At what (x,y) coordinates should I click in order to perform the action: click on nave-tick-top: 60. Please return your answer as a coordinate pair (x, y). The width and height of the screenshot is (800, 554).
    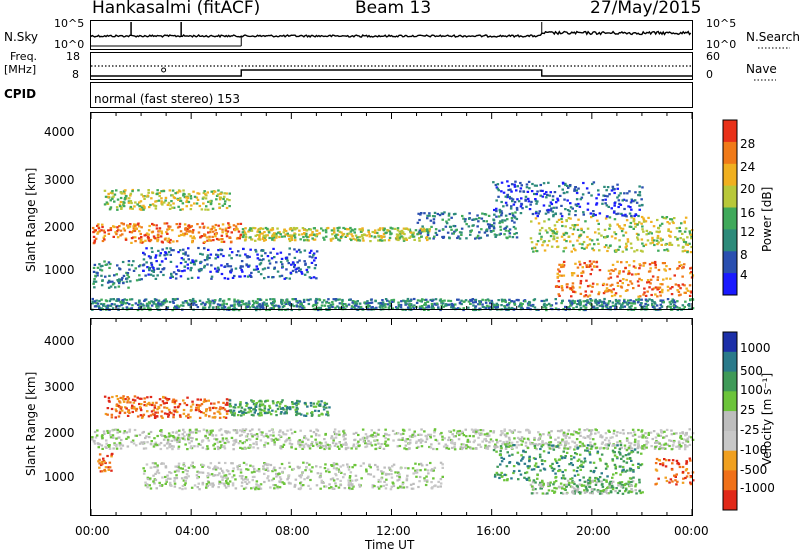
    Looking at the image, I should click on (713, 56).